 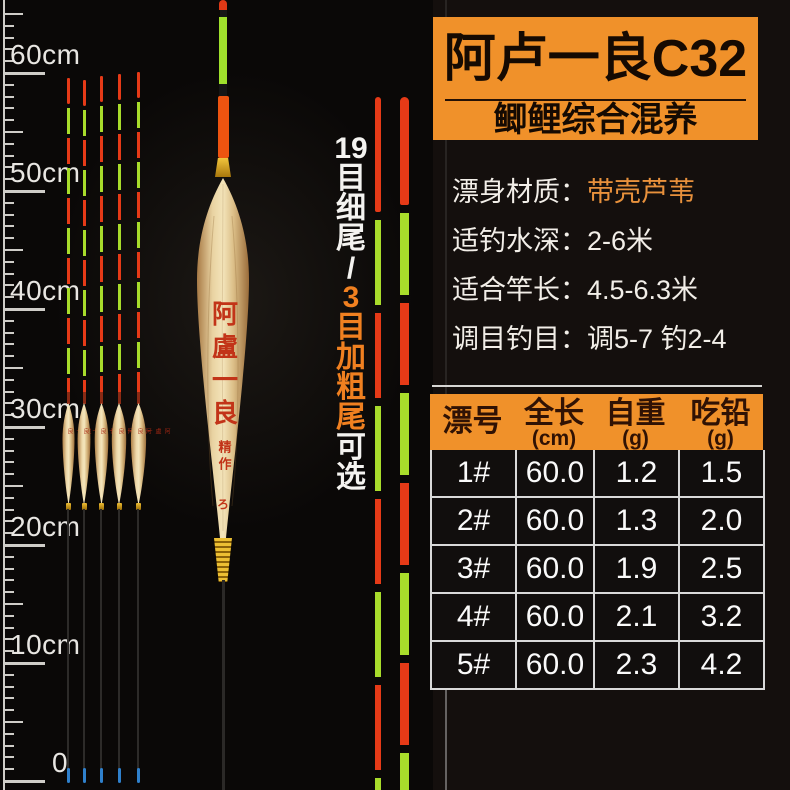 I want to click on big-float-body, so click(x=223, y=358).